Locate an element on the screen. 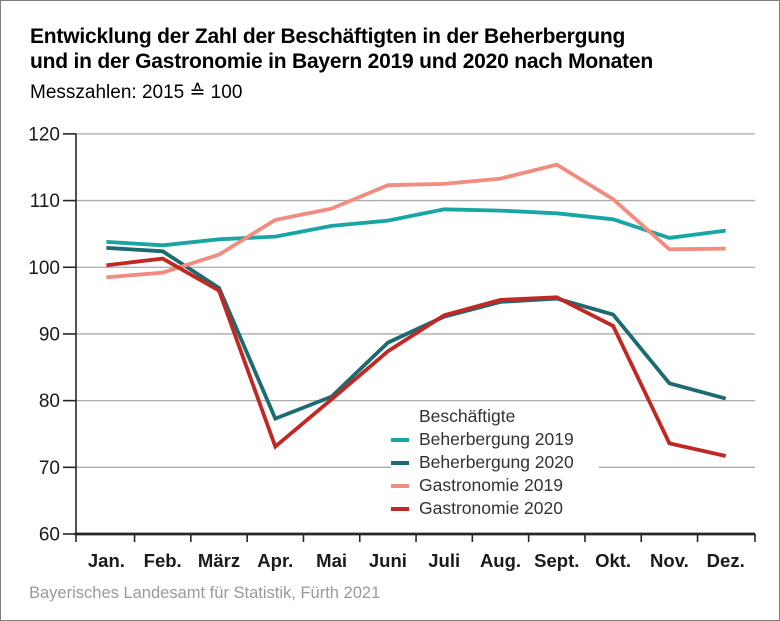 The width and height of the screenshot is (780, 621). series-line-beherbergung-2019 is located at coordinates (416, 227).